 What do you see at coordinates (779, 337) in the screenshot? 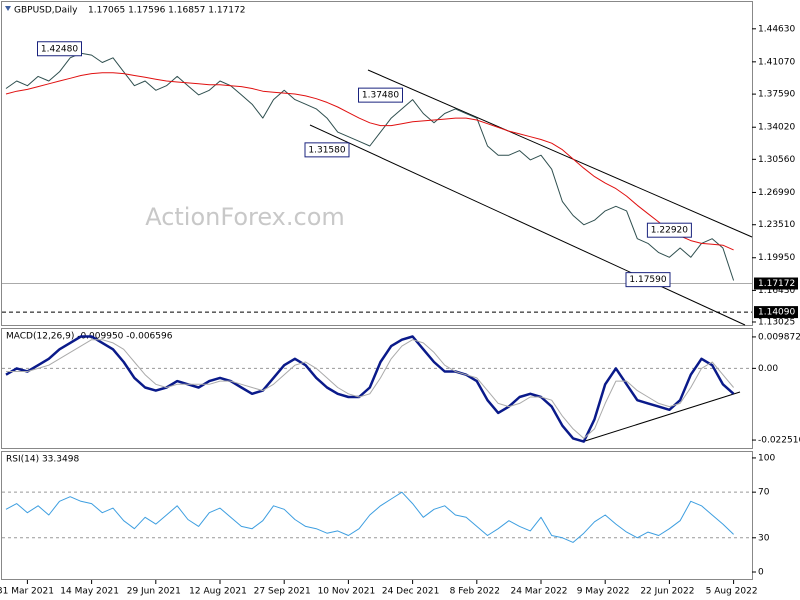
I see `y-tick-label: 0.009872` at bounding box center [779, 337].